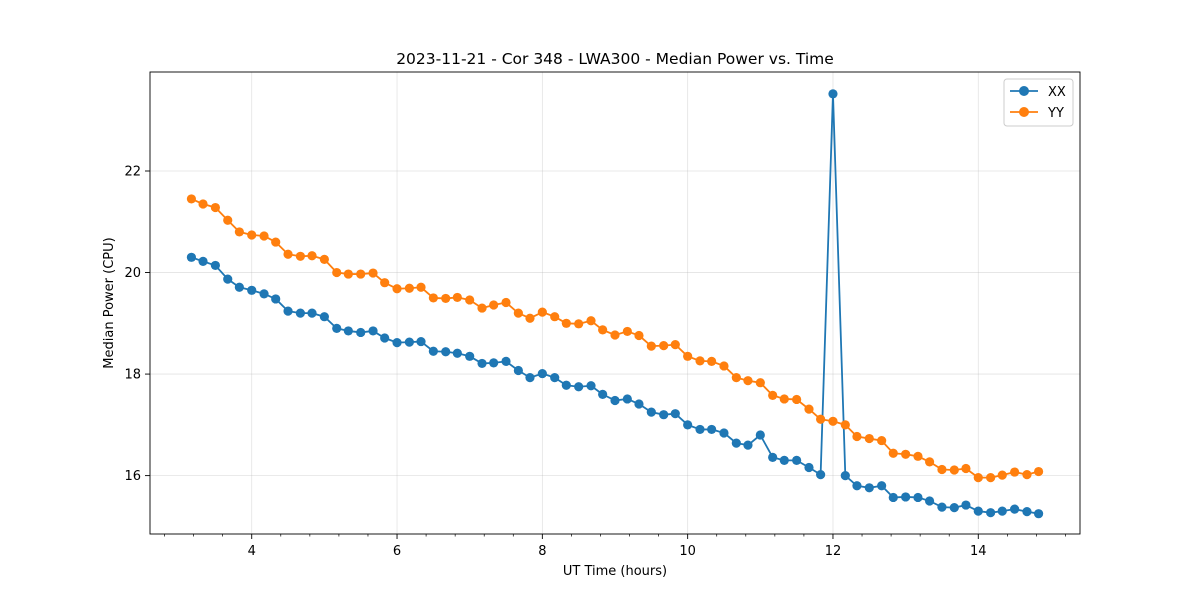 Image resolution: width=1200 pixels, height=600 pixels. Describe the element at coordinates (132, 375) in the screenshot. I see `y-tick-label: 18` at that location.